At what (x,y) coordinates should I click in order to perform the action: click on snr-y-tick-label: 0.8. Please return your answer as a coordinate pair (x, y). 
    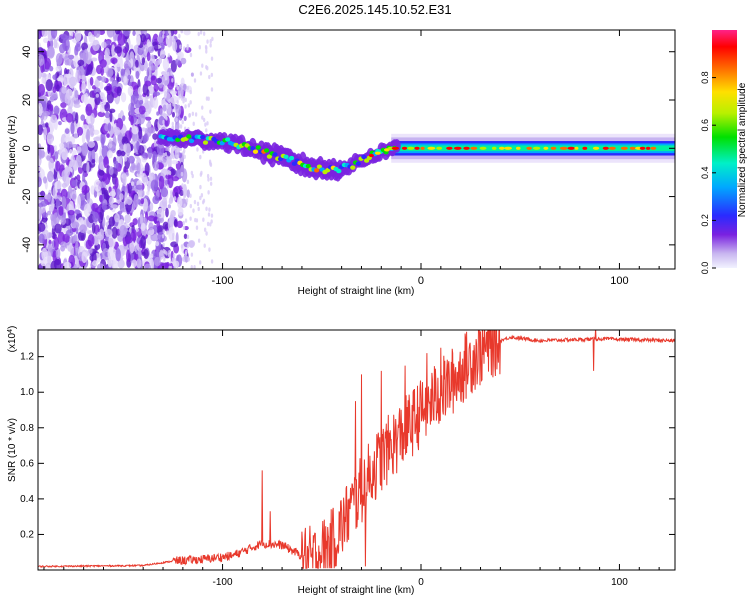
    Looking at the image, I should click on (27, 428).